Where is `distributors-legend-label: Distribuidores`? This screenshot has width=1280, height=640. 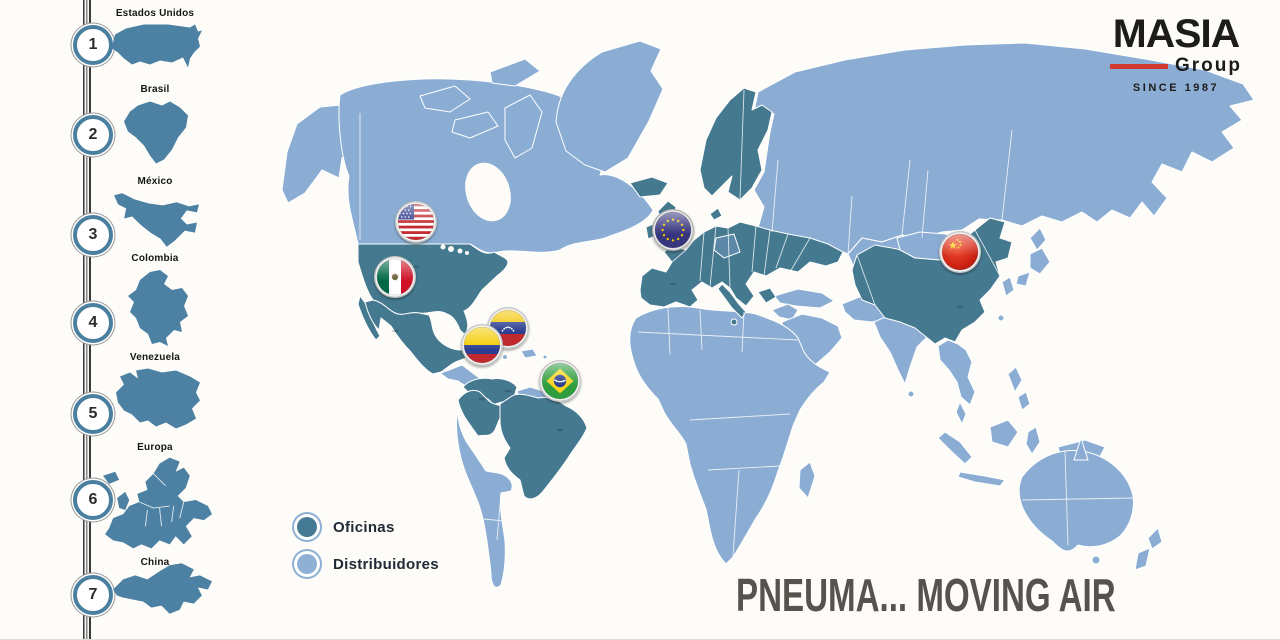
distributors-legend-label: Distribuidores is located at coordinates (386, 564).